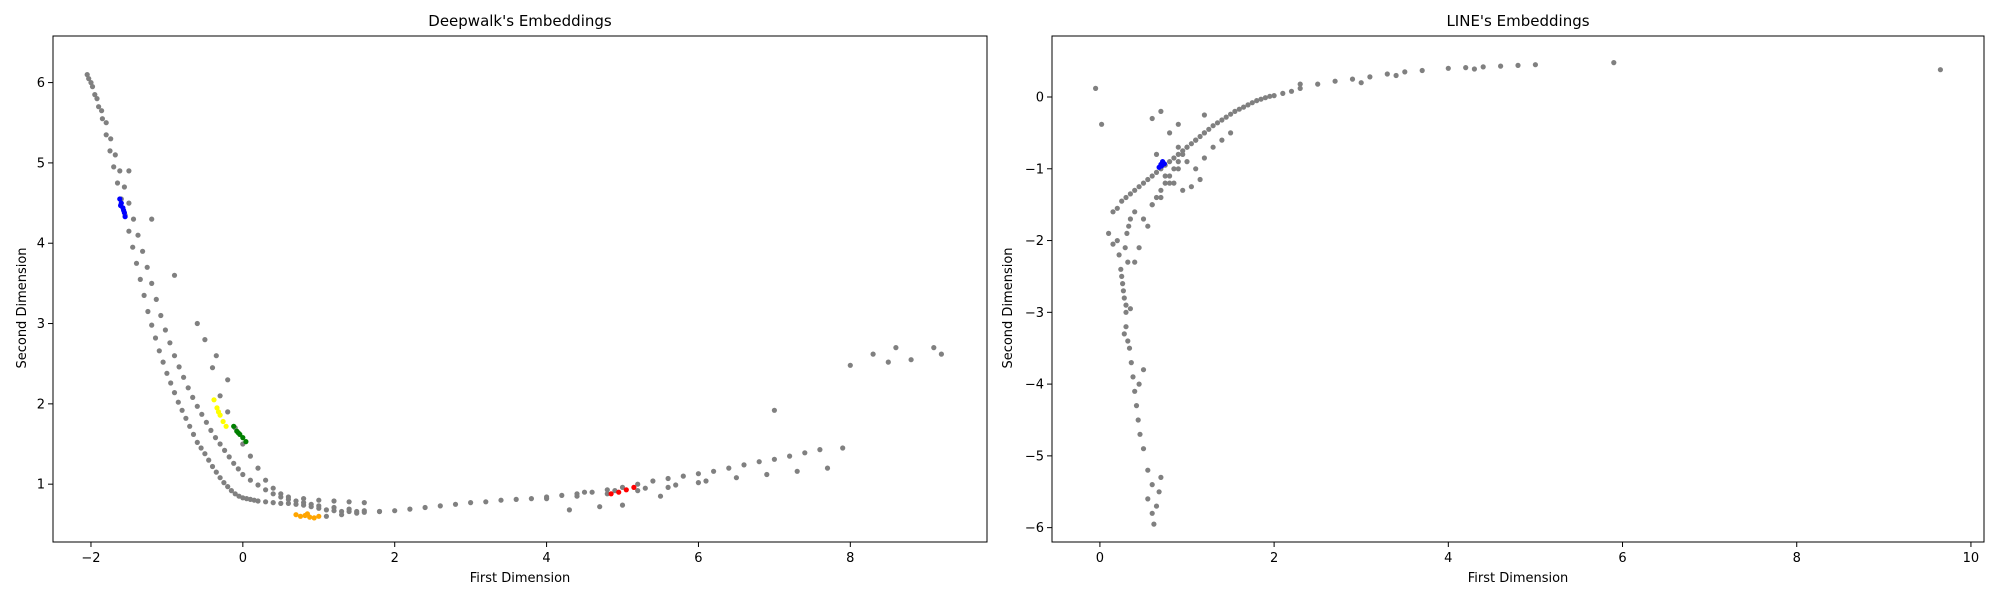 This screenshot has width=2000, height=600. Describe the element at coordinates (41, 244) in the screenshot. I see `y-tick-label: 4` at that location.